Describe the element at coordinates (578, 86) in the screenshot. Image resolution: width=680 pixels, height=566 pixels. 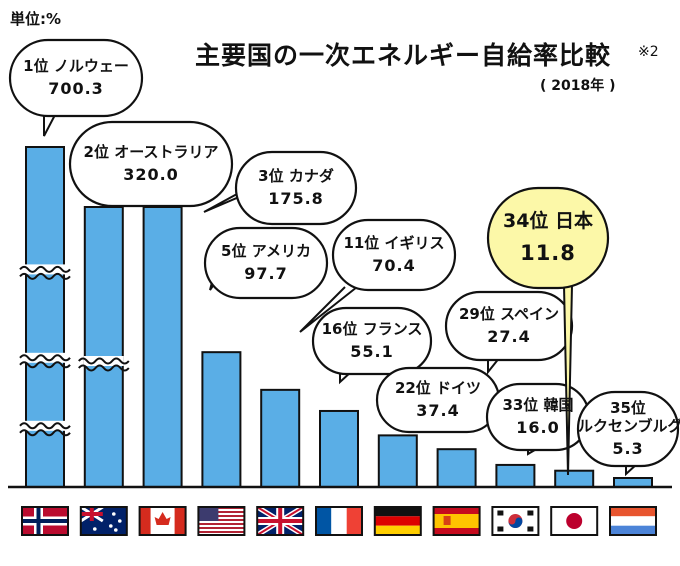
I see `chart-subtitle: ( 2018年 )` at that location.